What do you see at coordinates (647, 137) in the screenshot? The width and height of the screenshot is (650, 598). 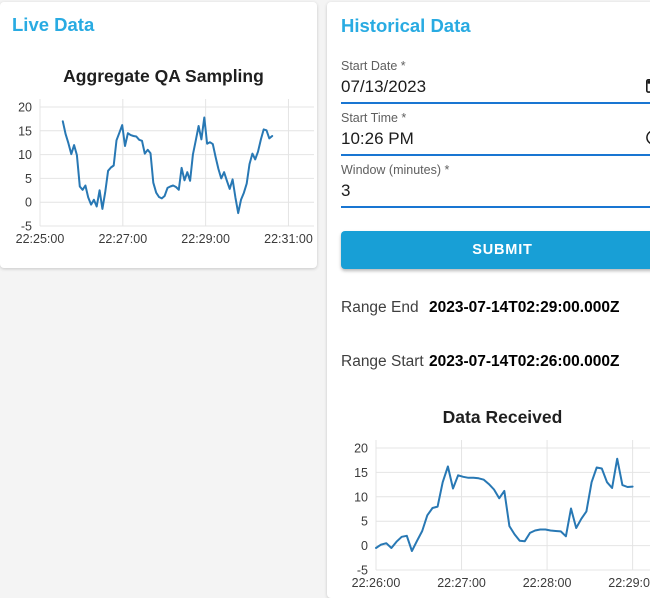 I see `clock-icon` at bounding box center [647, 137].